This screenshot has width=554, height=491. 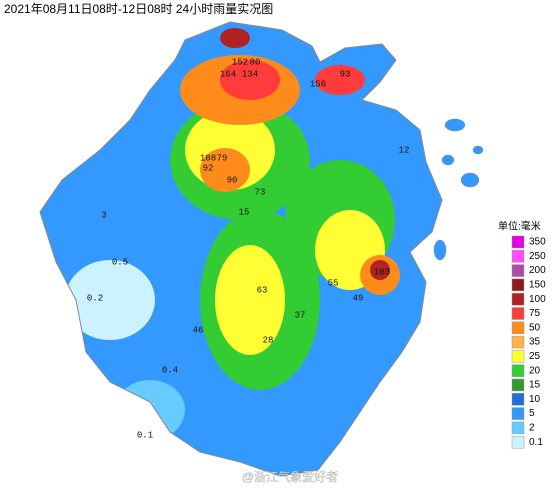 I want to click on station-value: 0.4, so click(x=170, y=370).